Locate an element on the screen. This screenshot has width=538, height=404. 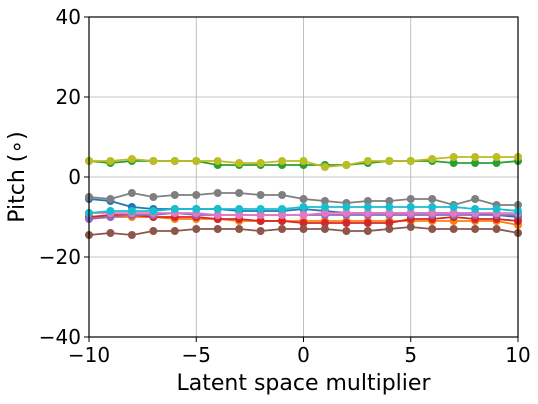
x-tick-label: 10 is located at coordinates (517, 355).